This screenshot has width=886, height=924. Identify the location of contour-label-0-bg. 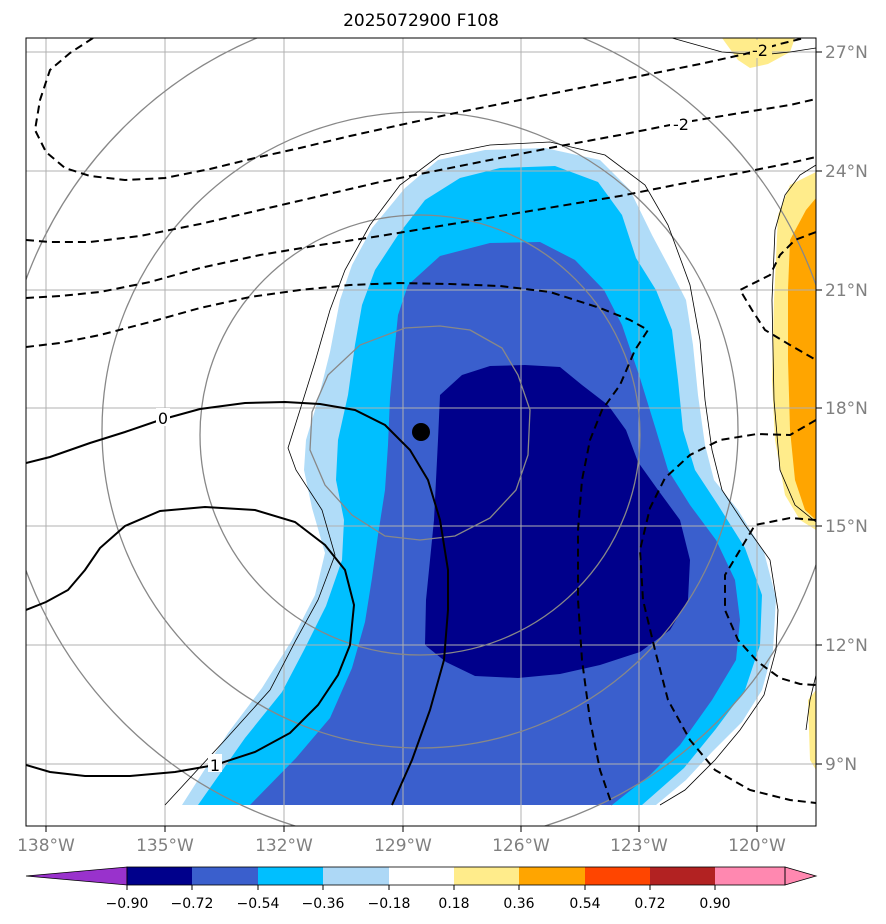
(163, 417).